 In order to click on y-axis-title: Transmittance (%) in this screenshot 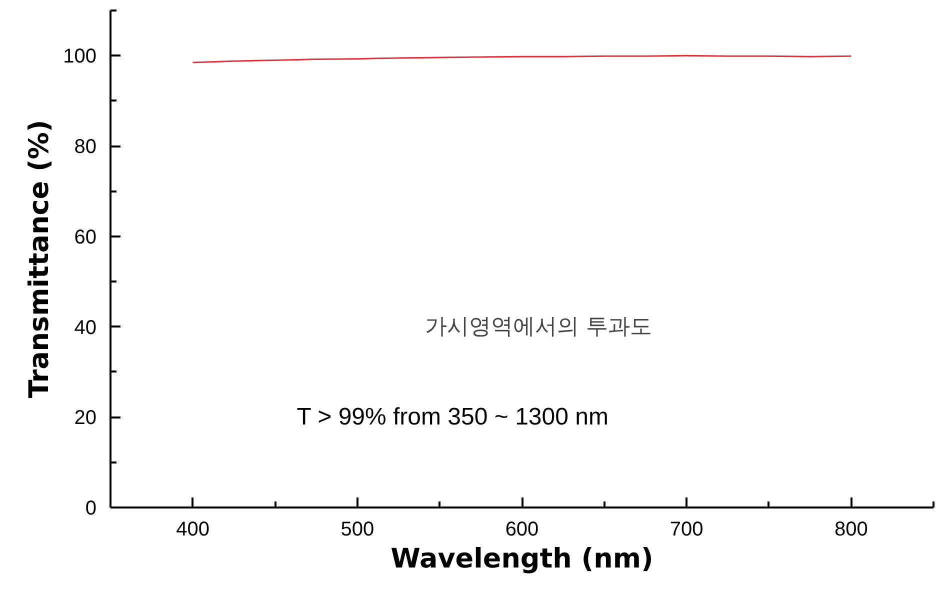, I will do `click(40, 259)`.